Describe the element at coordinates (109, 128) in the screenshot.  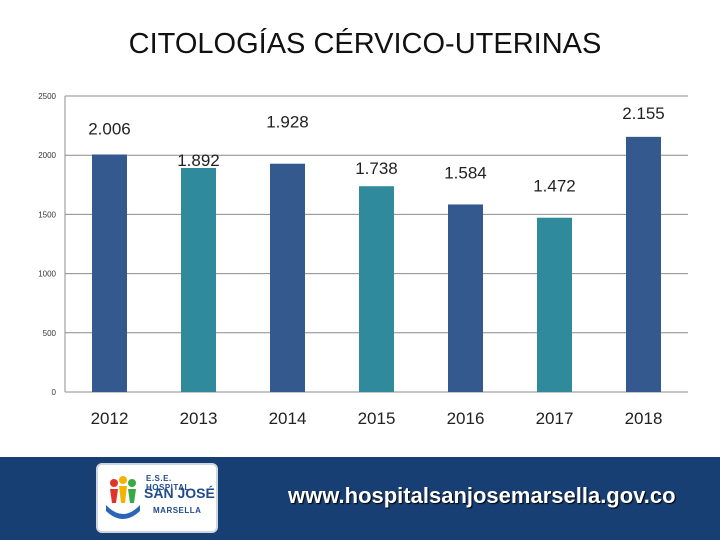
I see `data-label-2012: 2.006` at that location.